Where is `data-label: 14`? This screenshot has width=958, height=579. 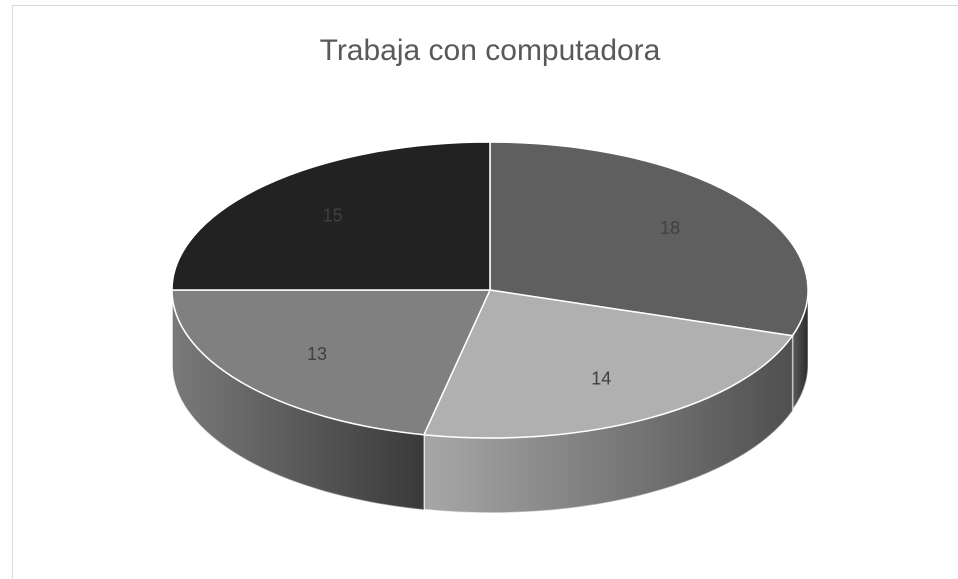 data-label: 14 is located at coordinates (601, 378).